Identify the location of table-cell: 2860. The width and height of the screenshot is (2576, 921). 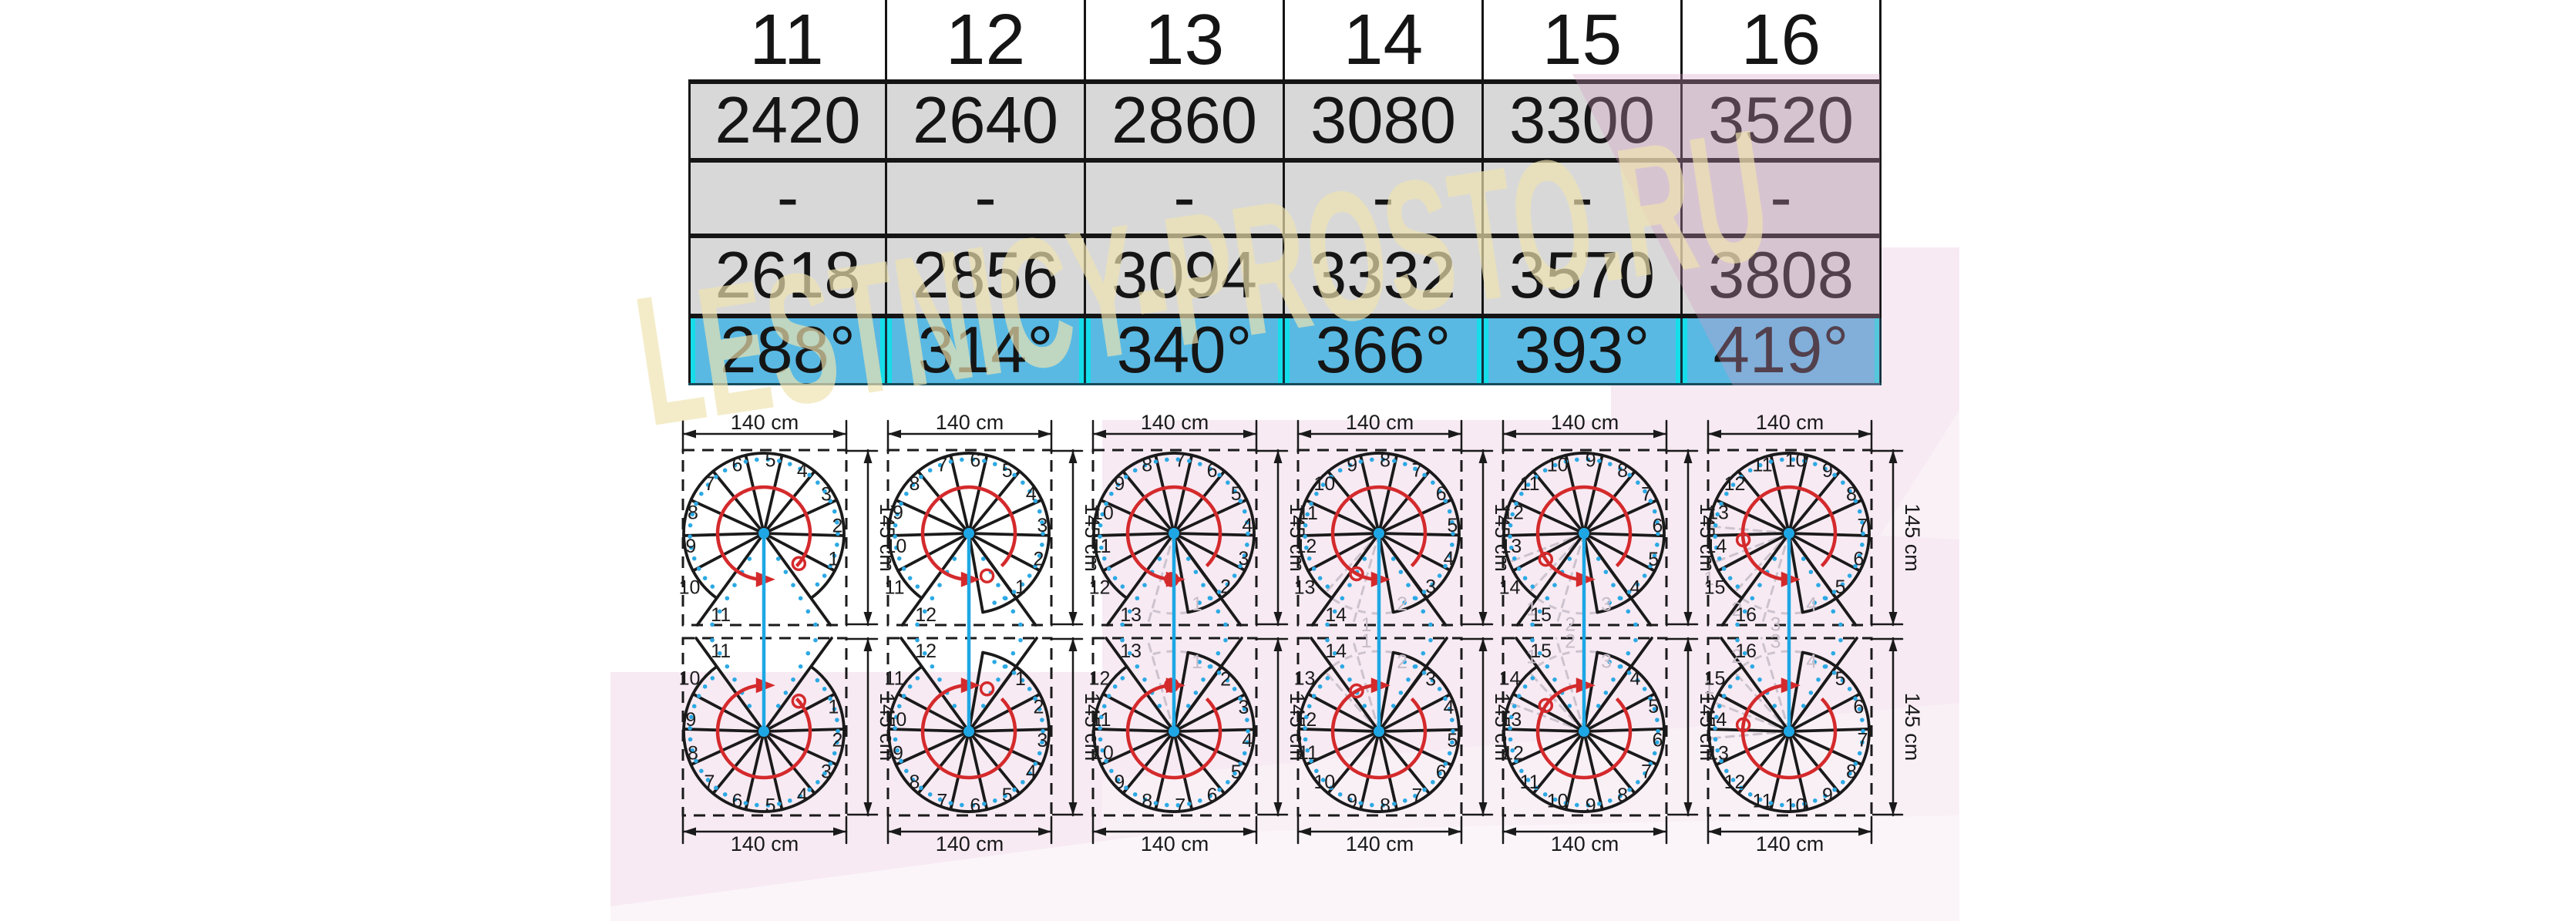
(1185, 121).